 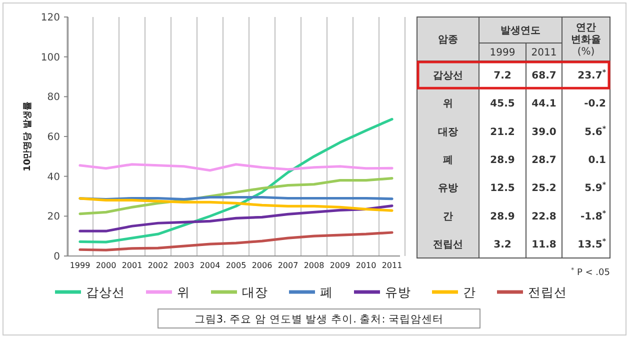 What do you see at coordinates (503, 76) in the screenshot?
I see `data-label: 7.2` at bounding box center [503, 76].